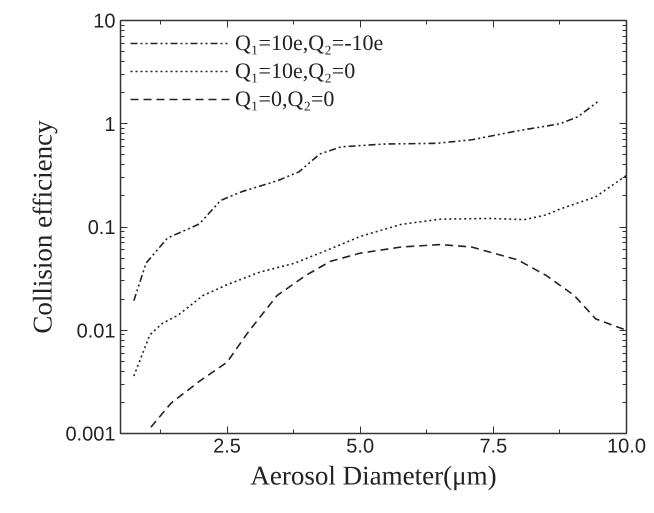 This screenshot has height=513, width=654. What do you see at coordinates (295, 71) in the screenshot?
I see `legend-label: Q₁=10e,Q₂=0` at bounding box center [295, 71].